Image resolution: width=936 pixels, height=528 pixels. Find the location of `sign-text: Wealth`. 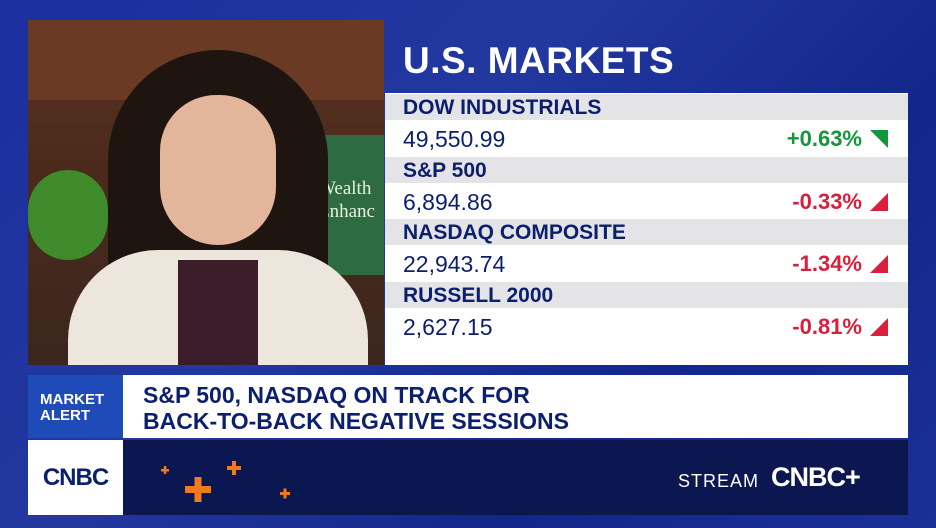

sign-text: Wealth is located at coordinates (345, 188).